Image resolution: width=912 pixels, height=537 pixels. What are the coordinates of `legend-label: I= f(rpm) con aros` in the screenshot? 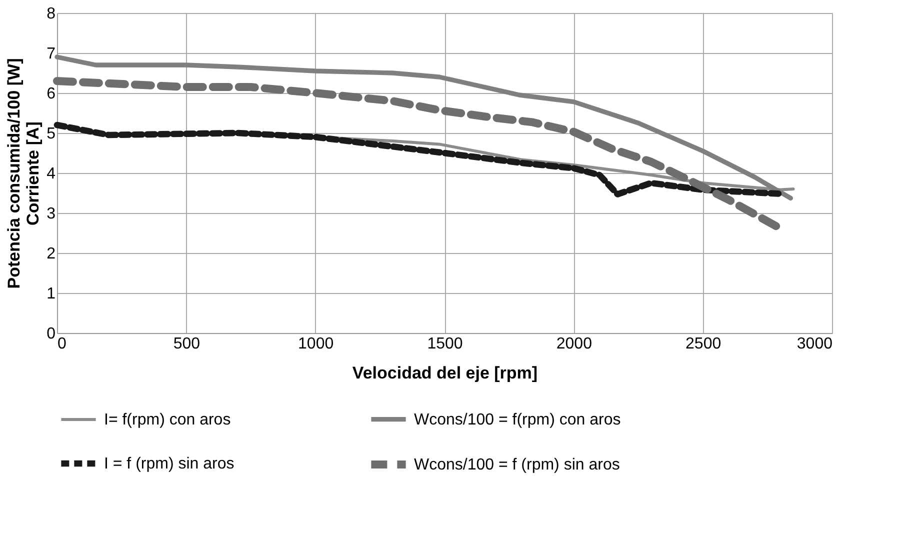 It's located at (167, 420).